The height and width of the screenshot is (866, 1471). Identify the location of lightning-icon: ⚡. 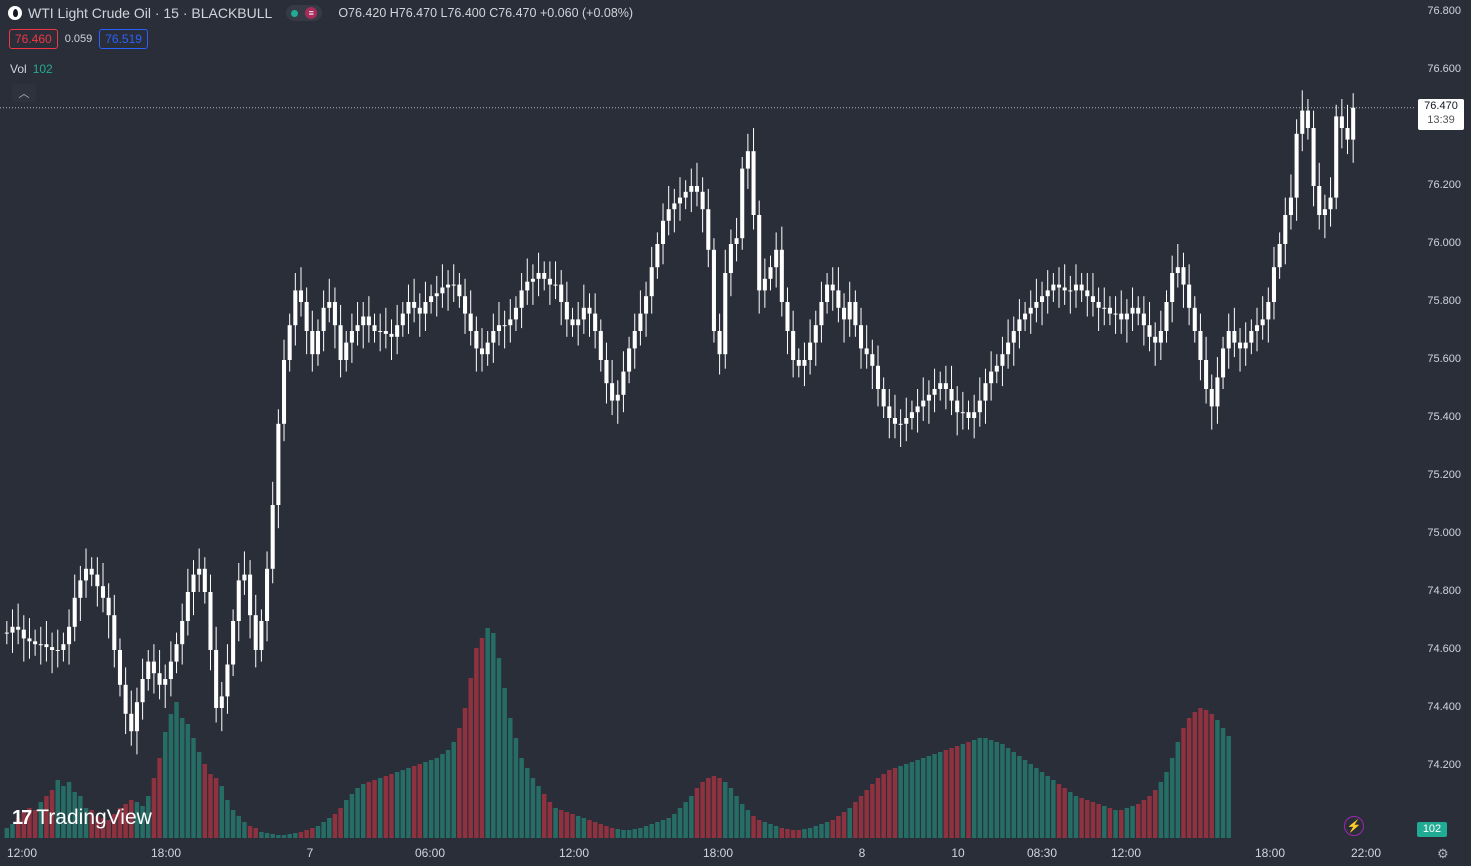
(1354, 826).